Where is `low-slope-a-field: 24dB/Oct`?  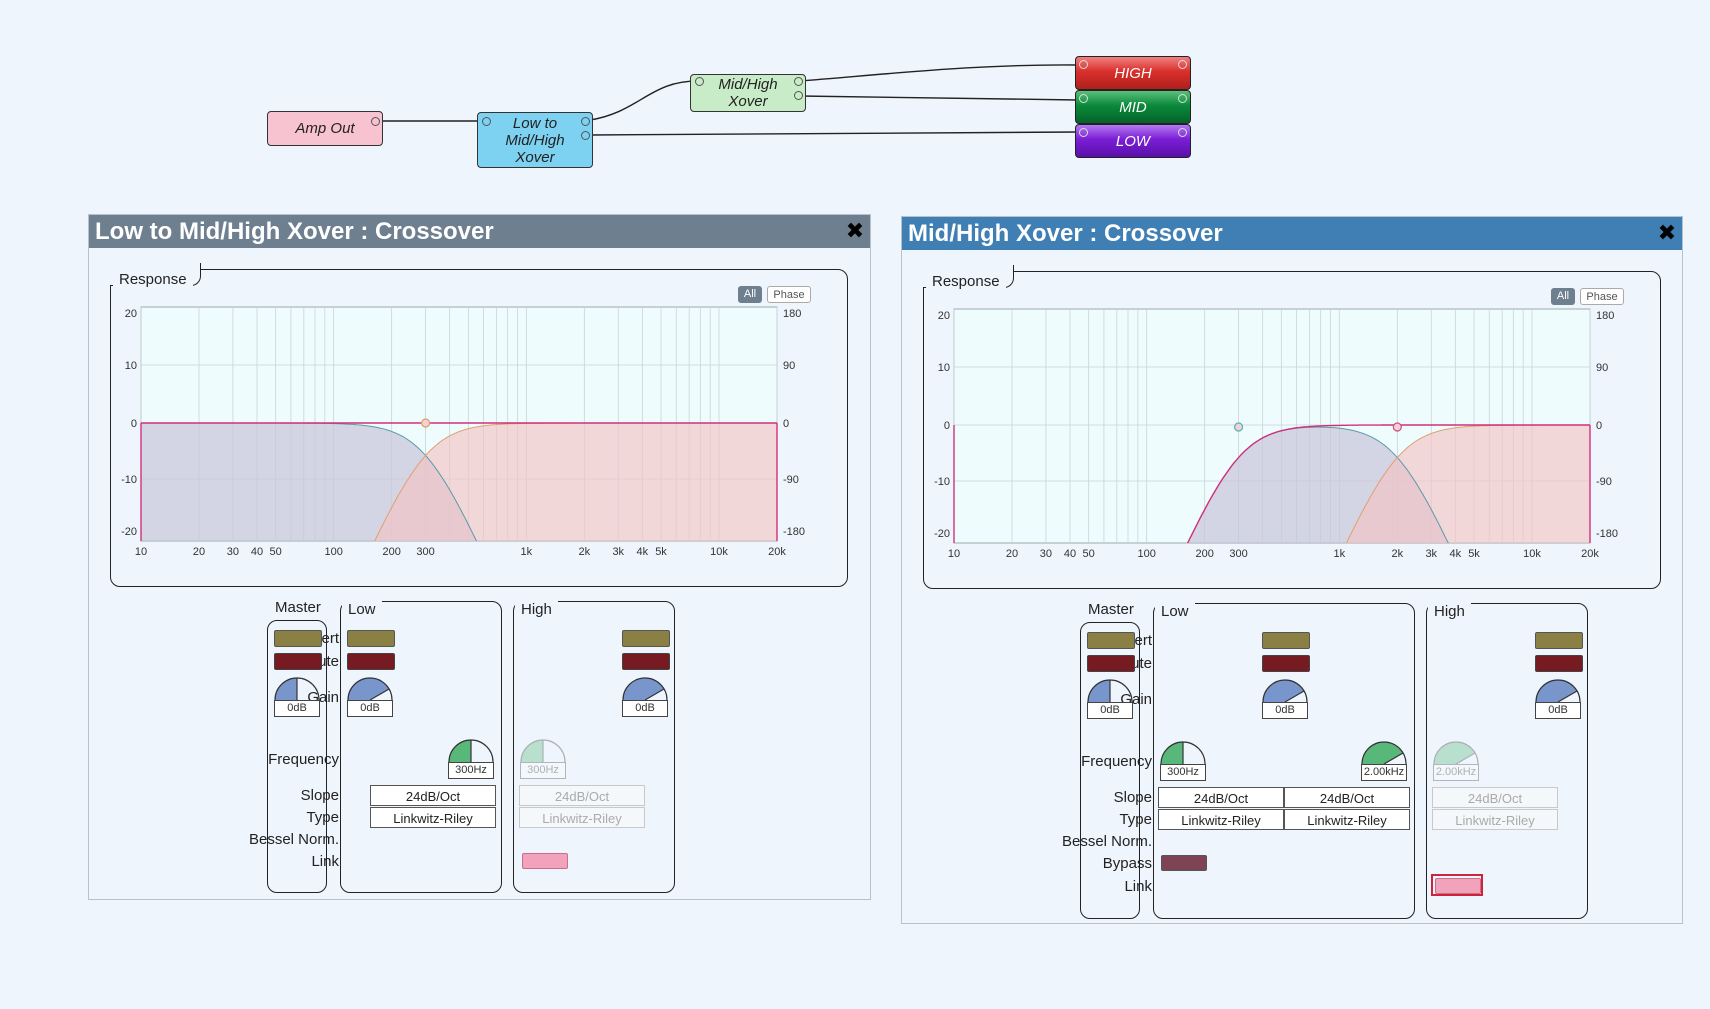
low-slope-a-field: 24dB/Oct is located at coordinates (1221, 797).